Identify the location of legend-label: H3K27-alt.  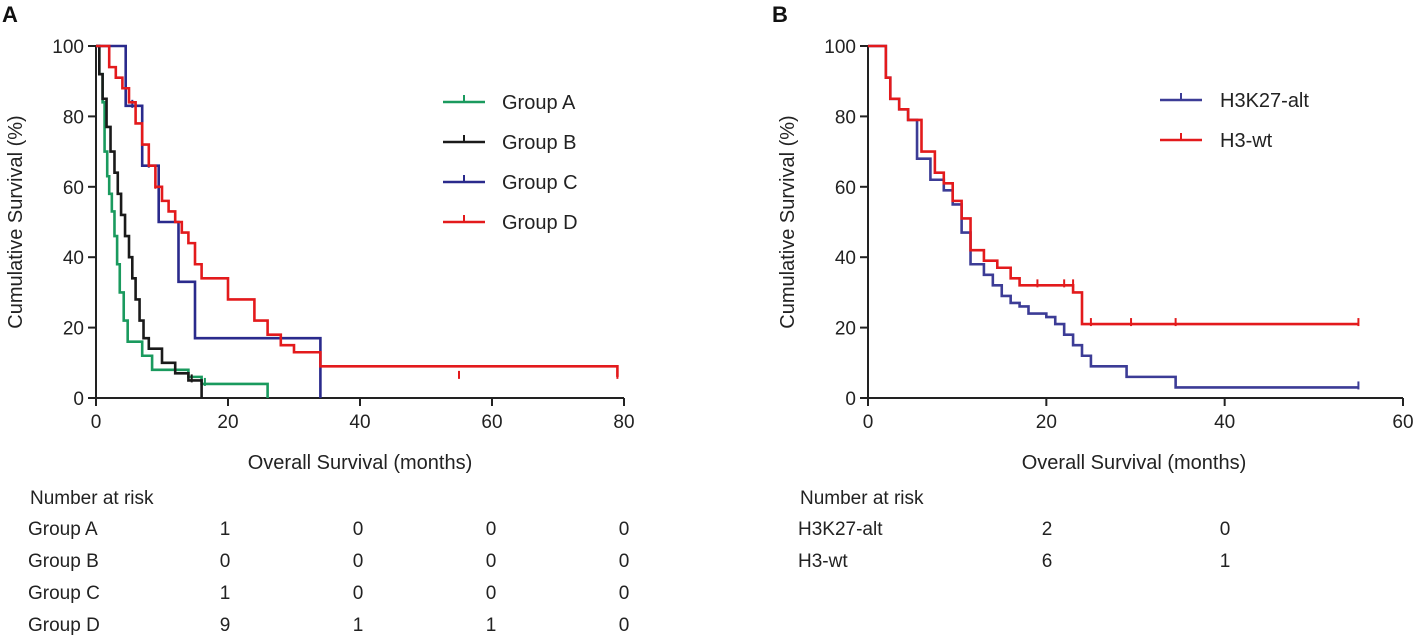
(1264, 101).